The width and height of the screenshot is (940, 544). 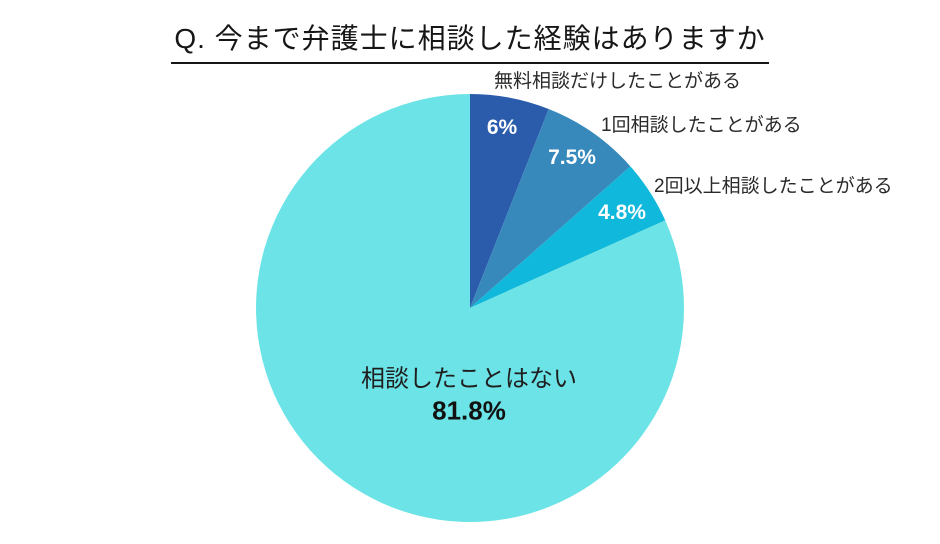 I want to click on slice-label-consulted-once: 1回相談したことがある, so click(x=701, y=125).